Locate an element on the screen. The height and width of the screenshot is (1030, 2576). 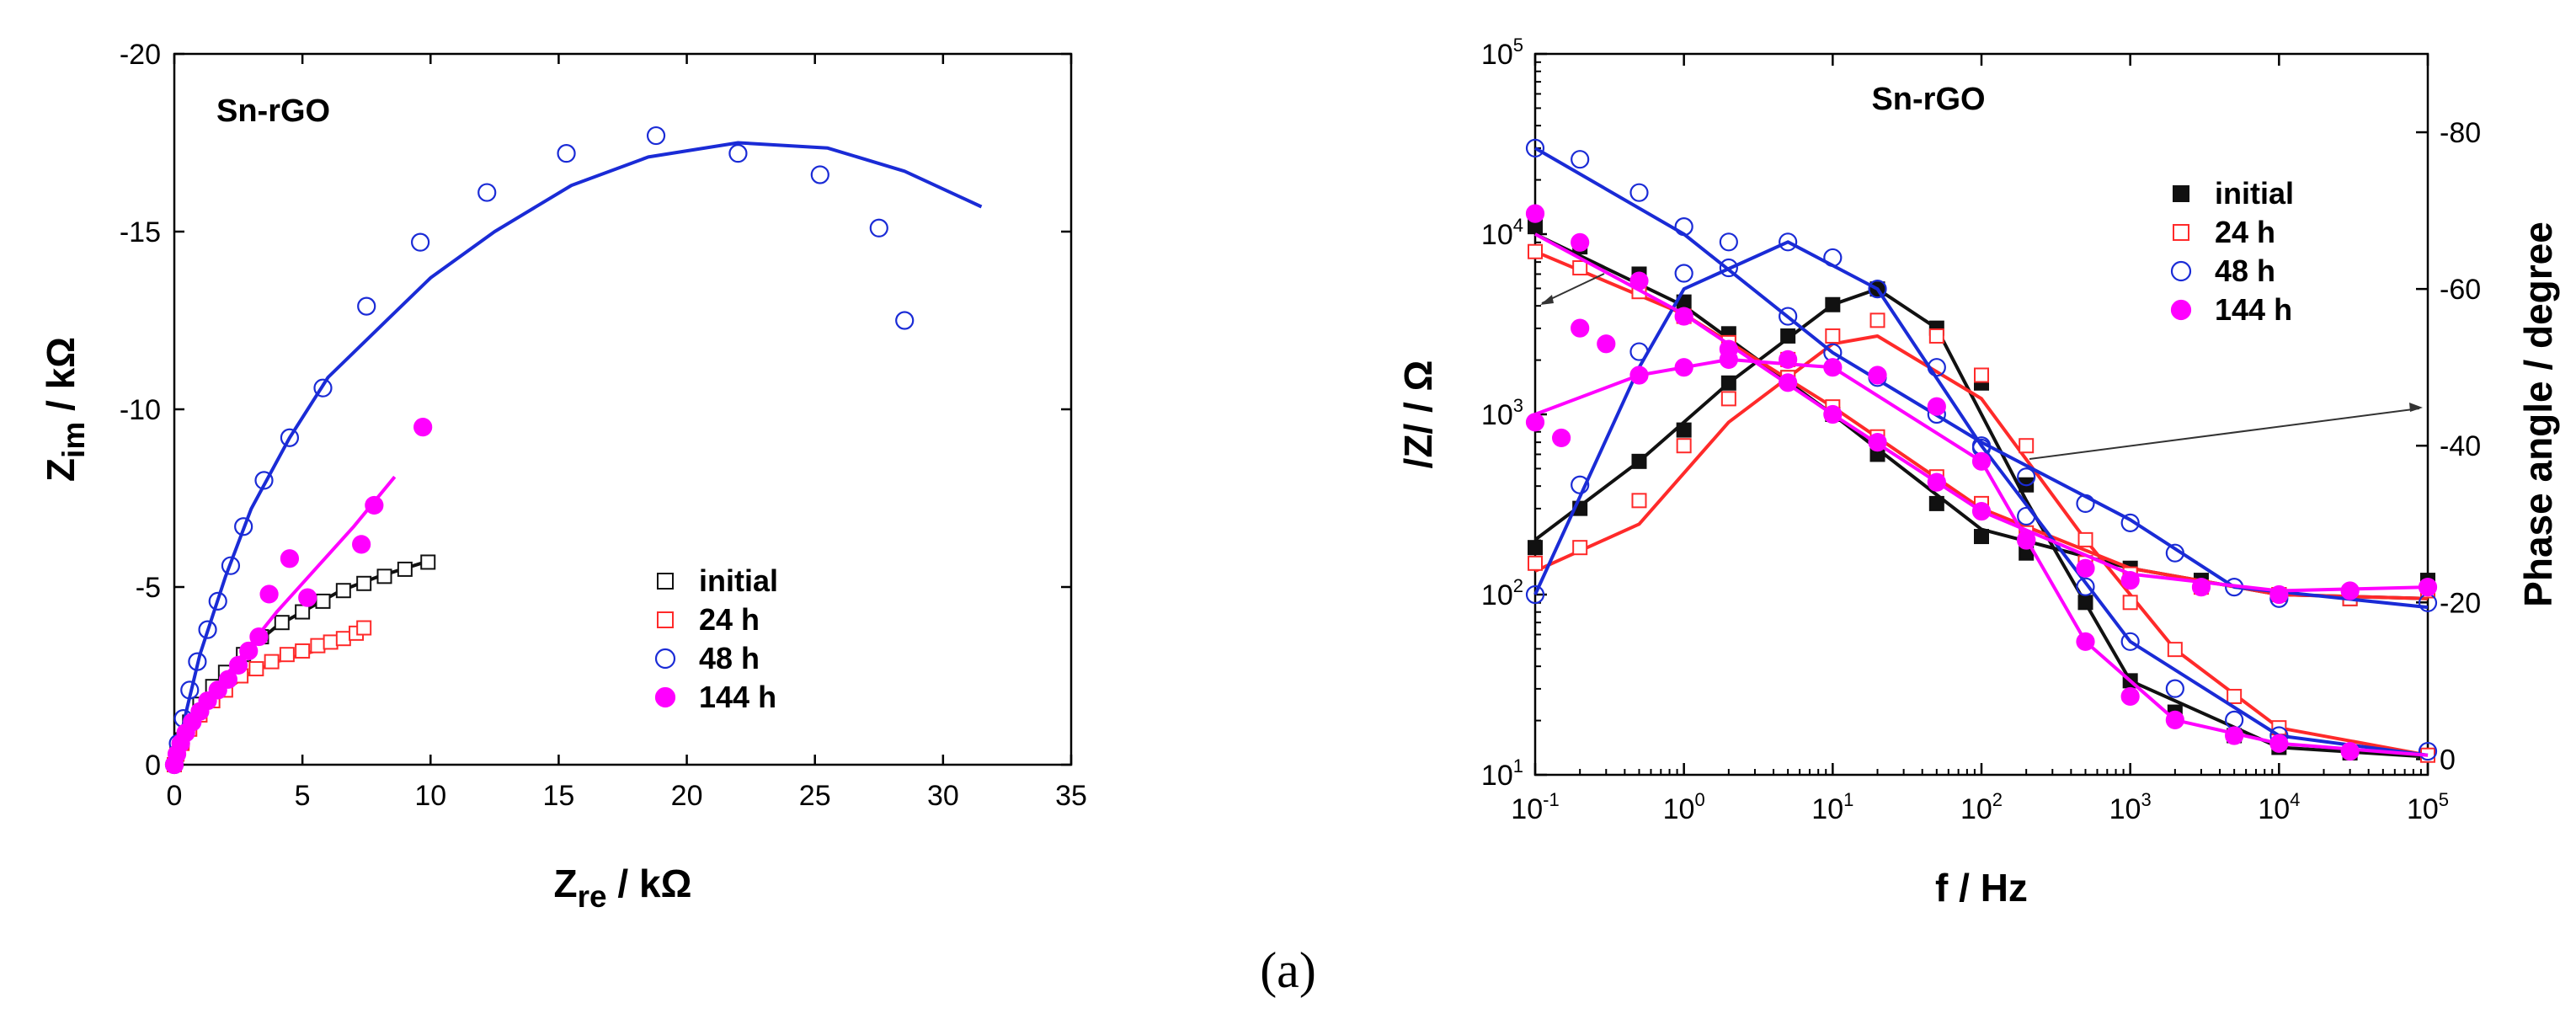
bode-y-right-axis-label: Phase angle / degree is located at coordinates (2538, 414).